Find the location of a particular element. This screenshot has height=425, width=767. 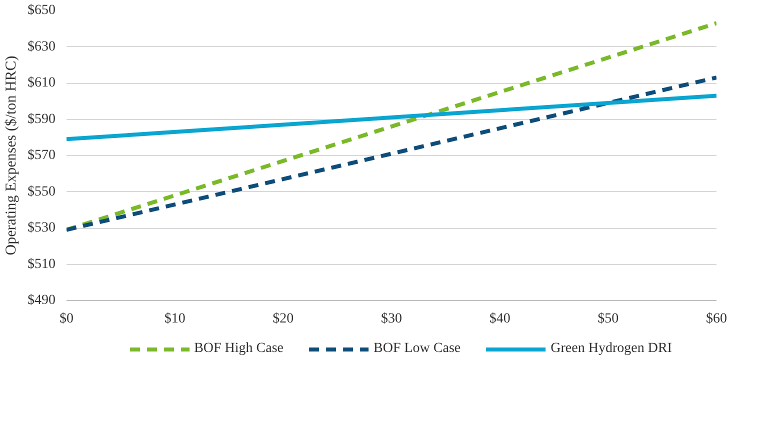

y-tick-label: $570 is located at coordinates (42, 155).